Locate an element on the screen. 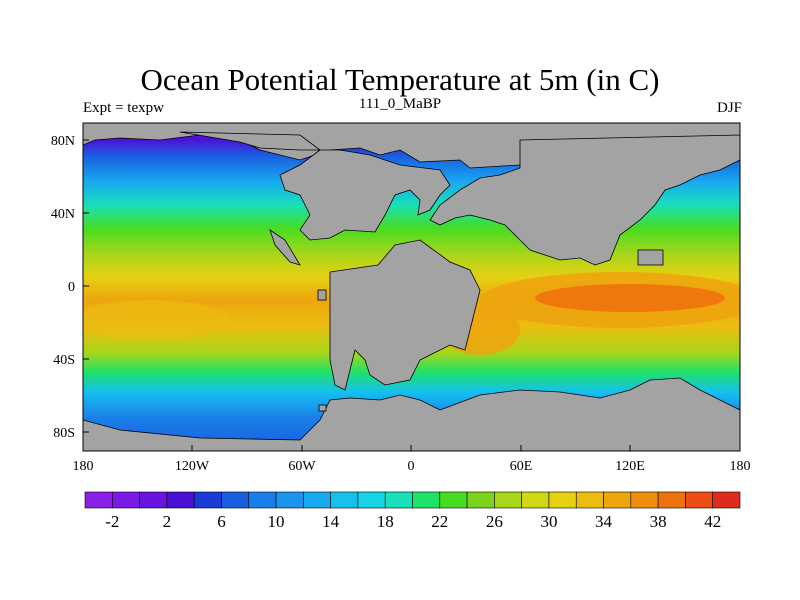 This screenshot has height=600, width=800. colorbar-label: 22 is located at coordinates (439, 521).